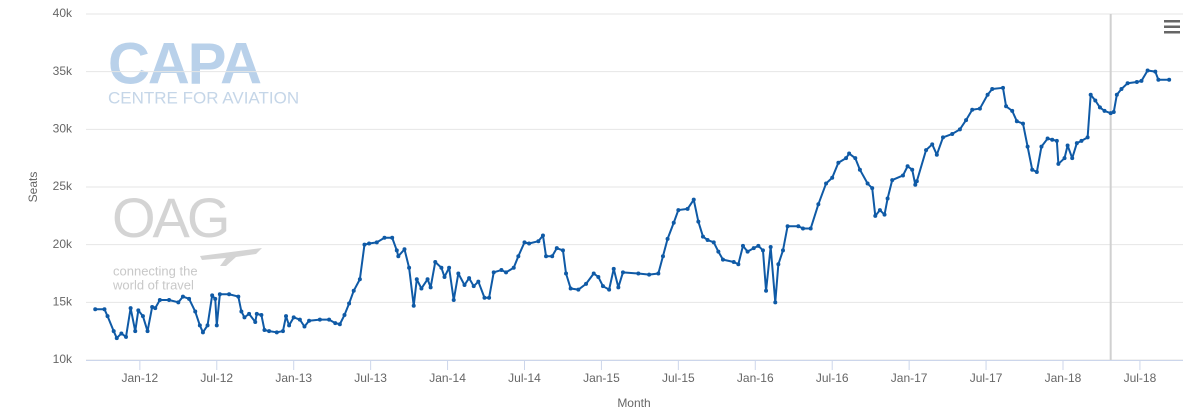  What do you see at coordinates (153, 284) in the screenshot?
I see `oag-tagline: world of travel` at bounding box center [153, 284].